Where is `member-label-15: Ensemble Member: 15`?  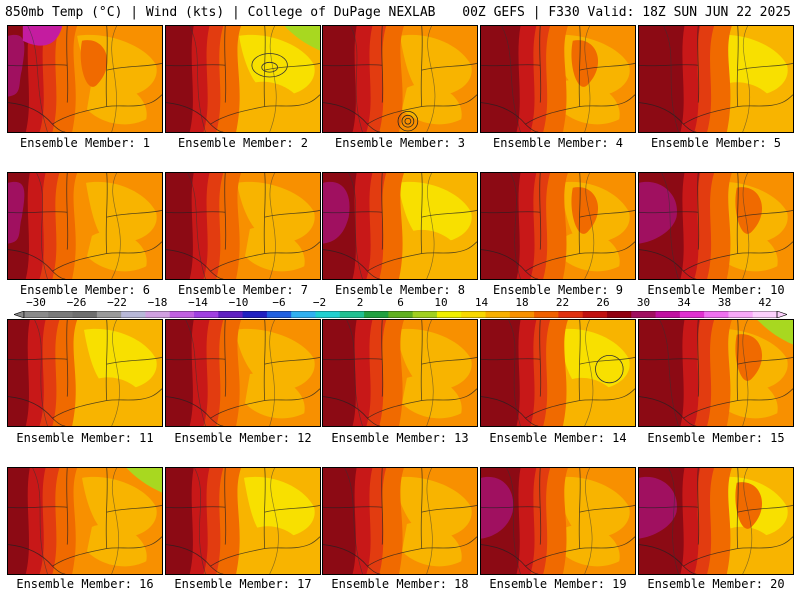 member-label-15: Ensemble Member: 15 is located at coordinates (716, 438).